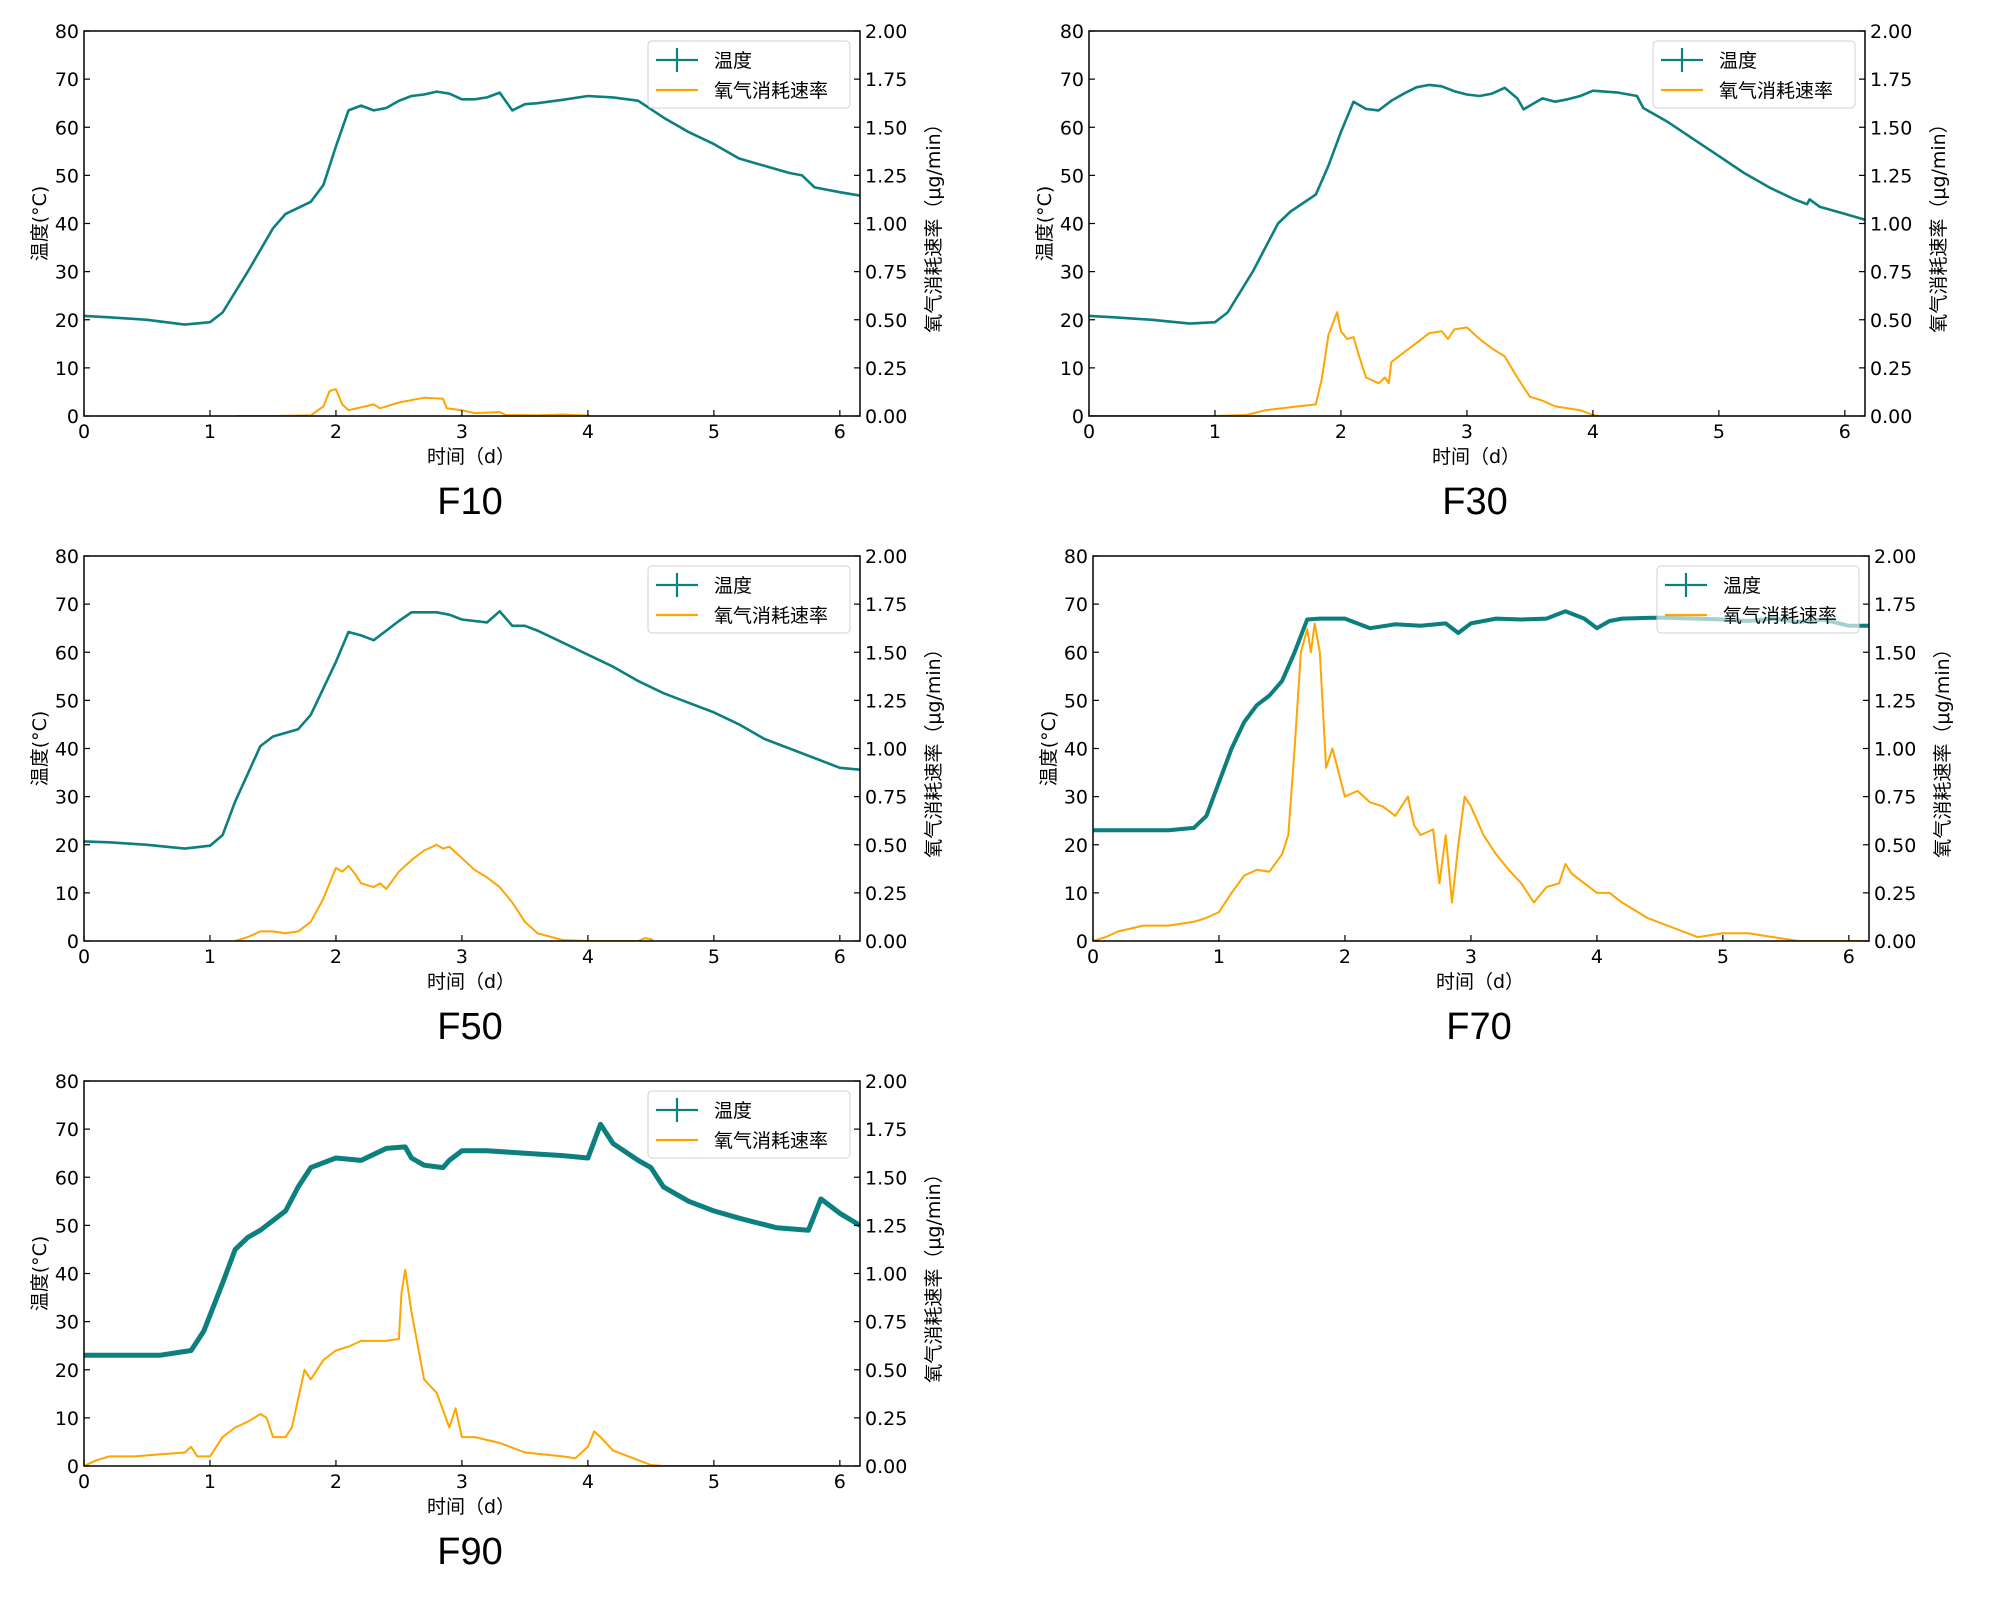 The image size is (1989, 1624). What do you see at coordinates (1072, 80) in the screenshot?
I see `y-tick-label: 70` at bounding box center [1072, 80].